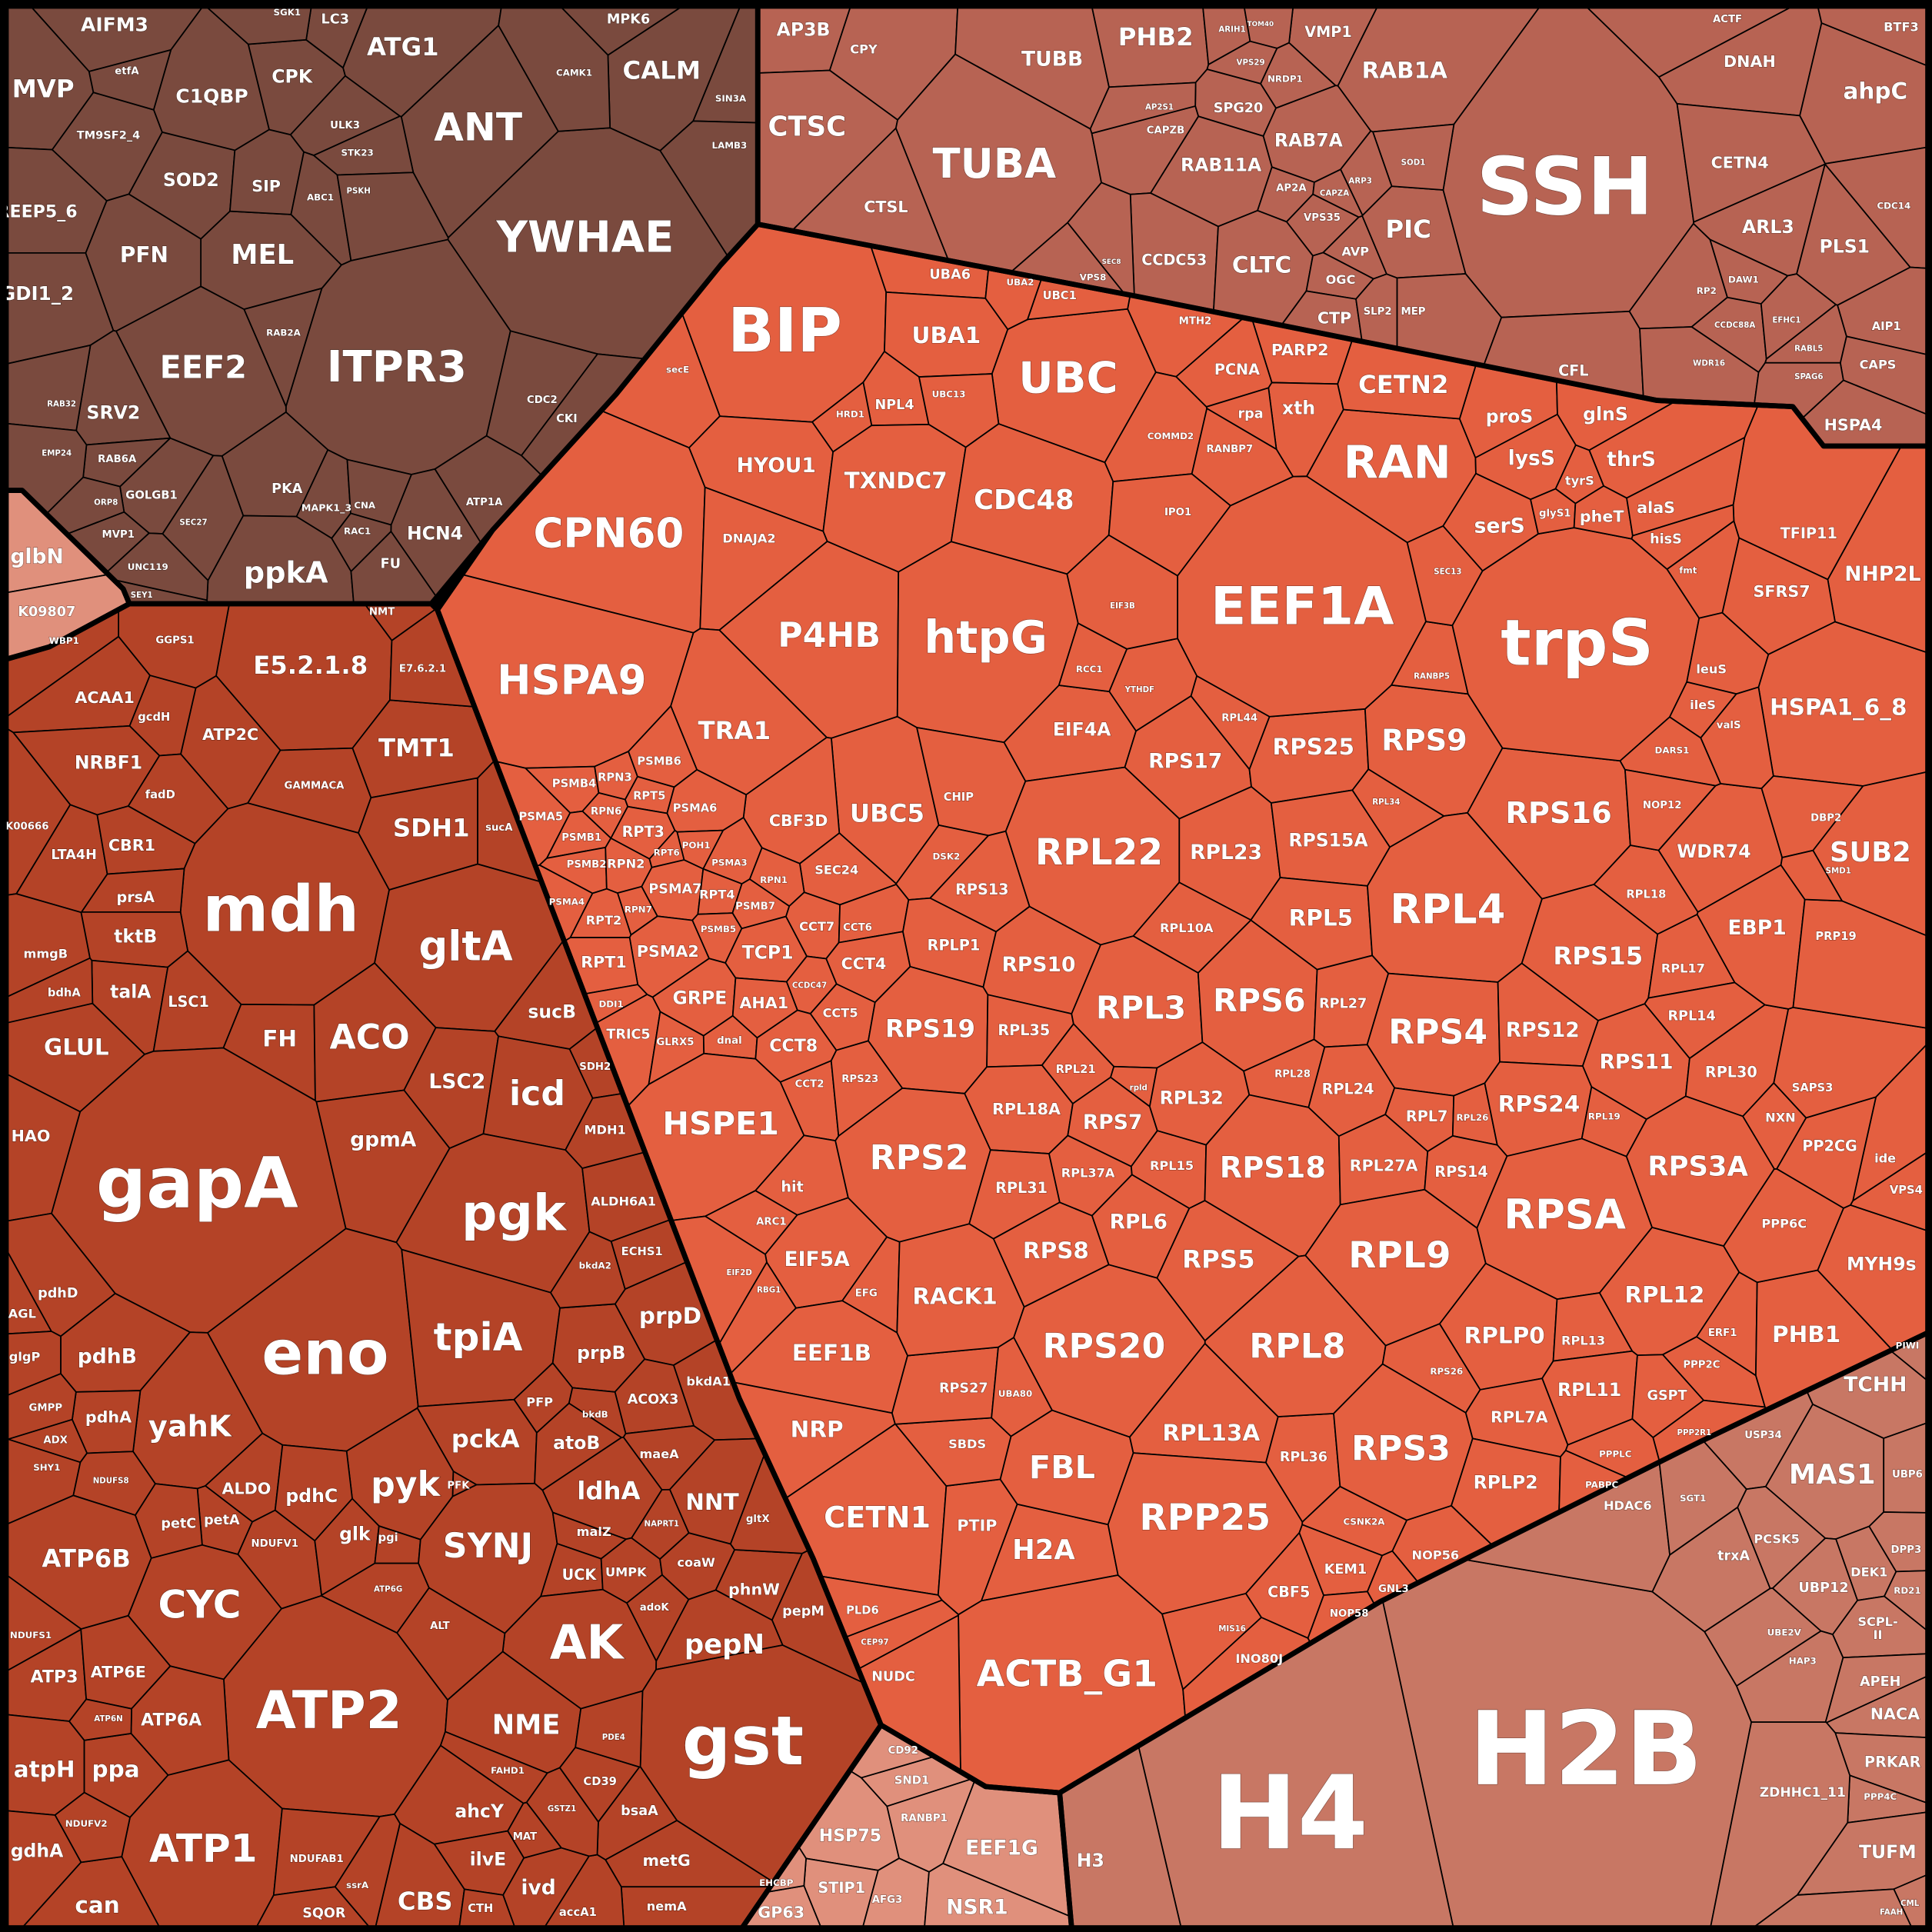  I want to click on cell-label: pgi, so click(388, 1537).